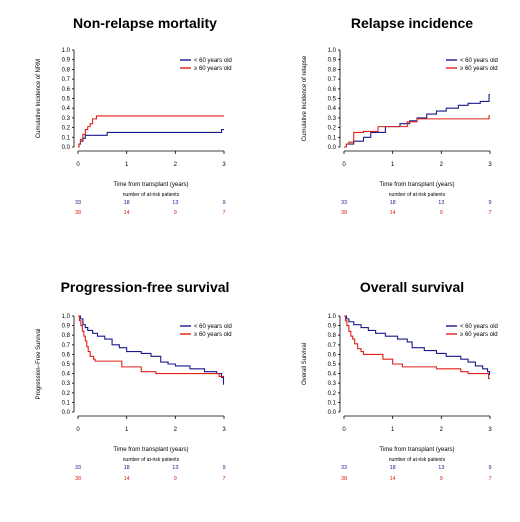 This screenshot has width=520, height=522. Describe the element at coordinates (145, 287) in the screenshot. I see `chart-title: Progression-free survival` at that location.